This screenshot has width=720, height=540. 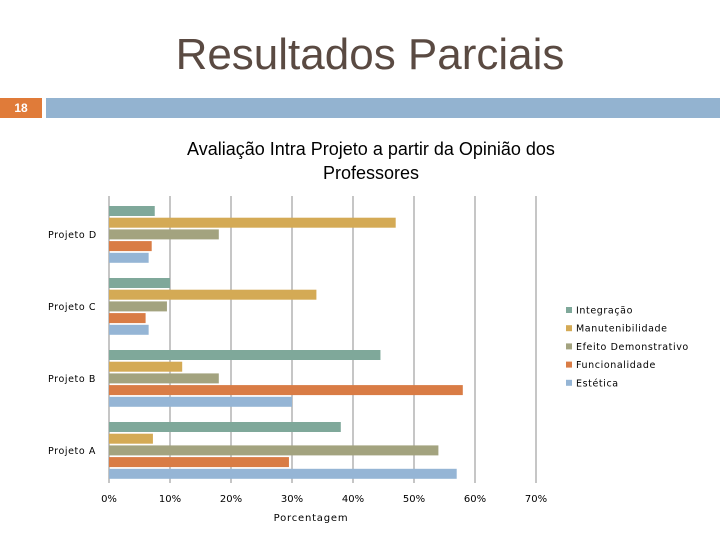 What do you see at coordinates (72, 451) in the screenshot?
I see `category-label: Projeto A` at bounding box center [72, 451].